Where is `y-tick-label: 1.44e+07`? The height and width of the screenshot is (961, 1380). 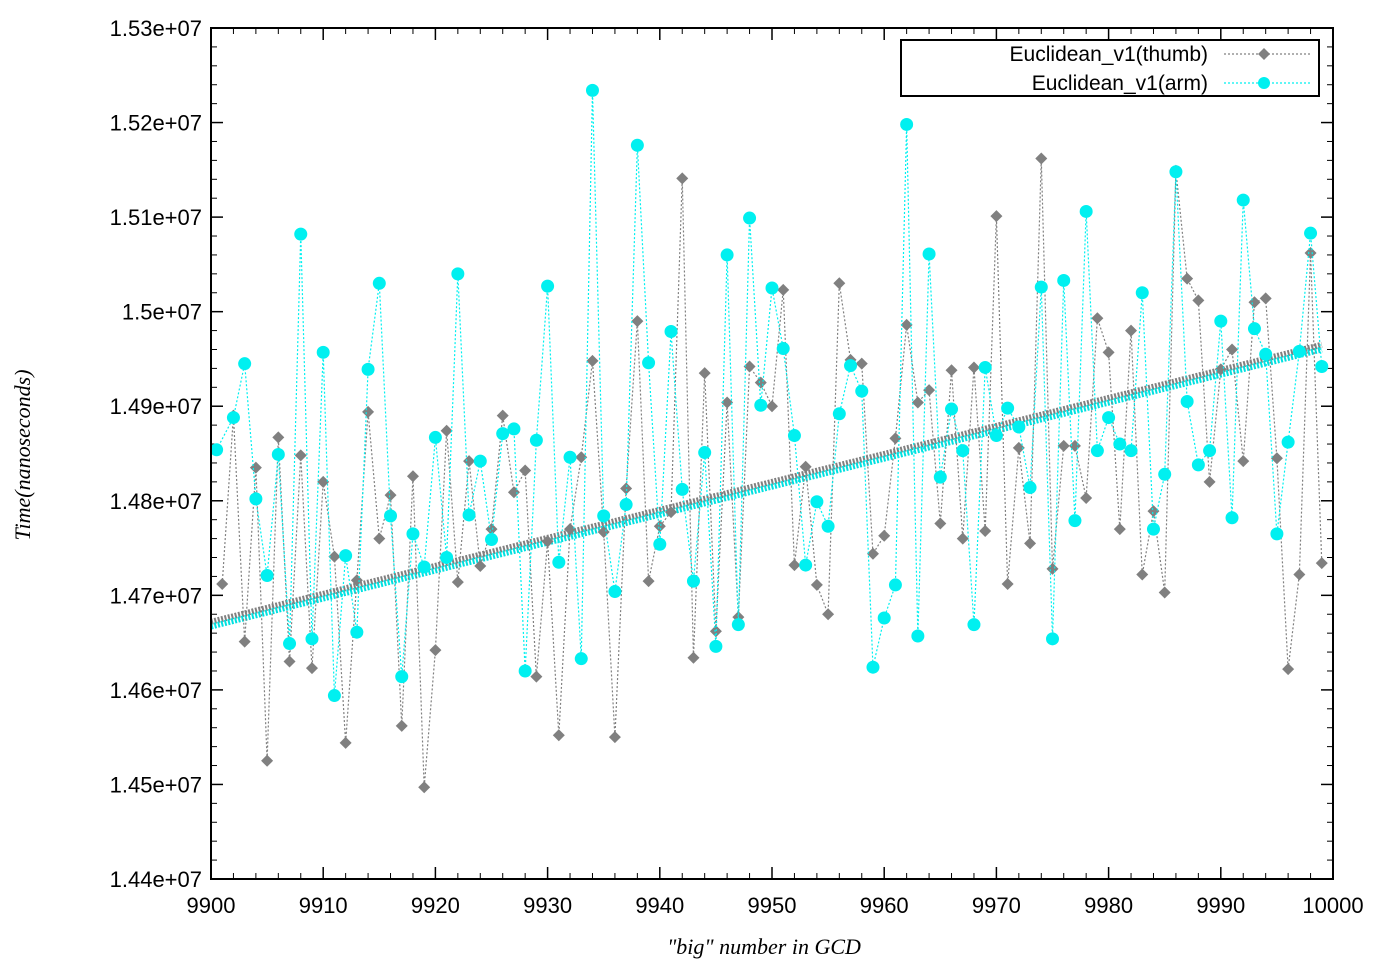
y-tick-label: 1.44e+07 is located at coordinates (156, 879).